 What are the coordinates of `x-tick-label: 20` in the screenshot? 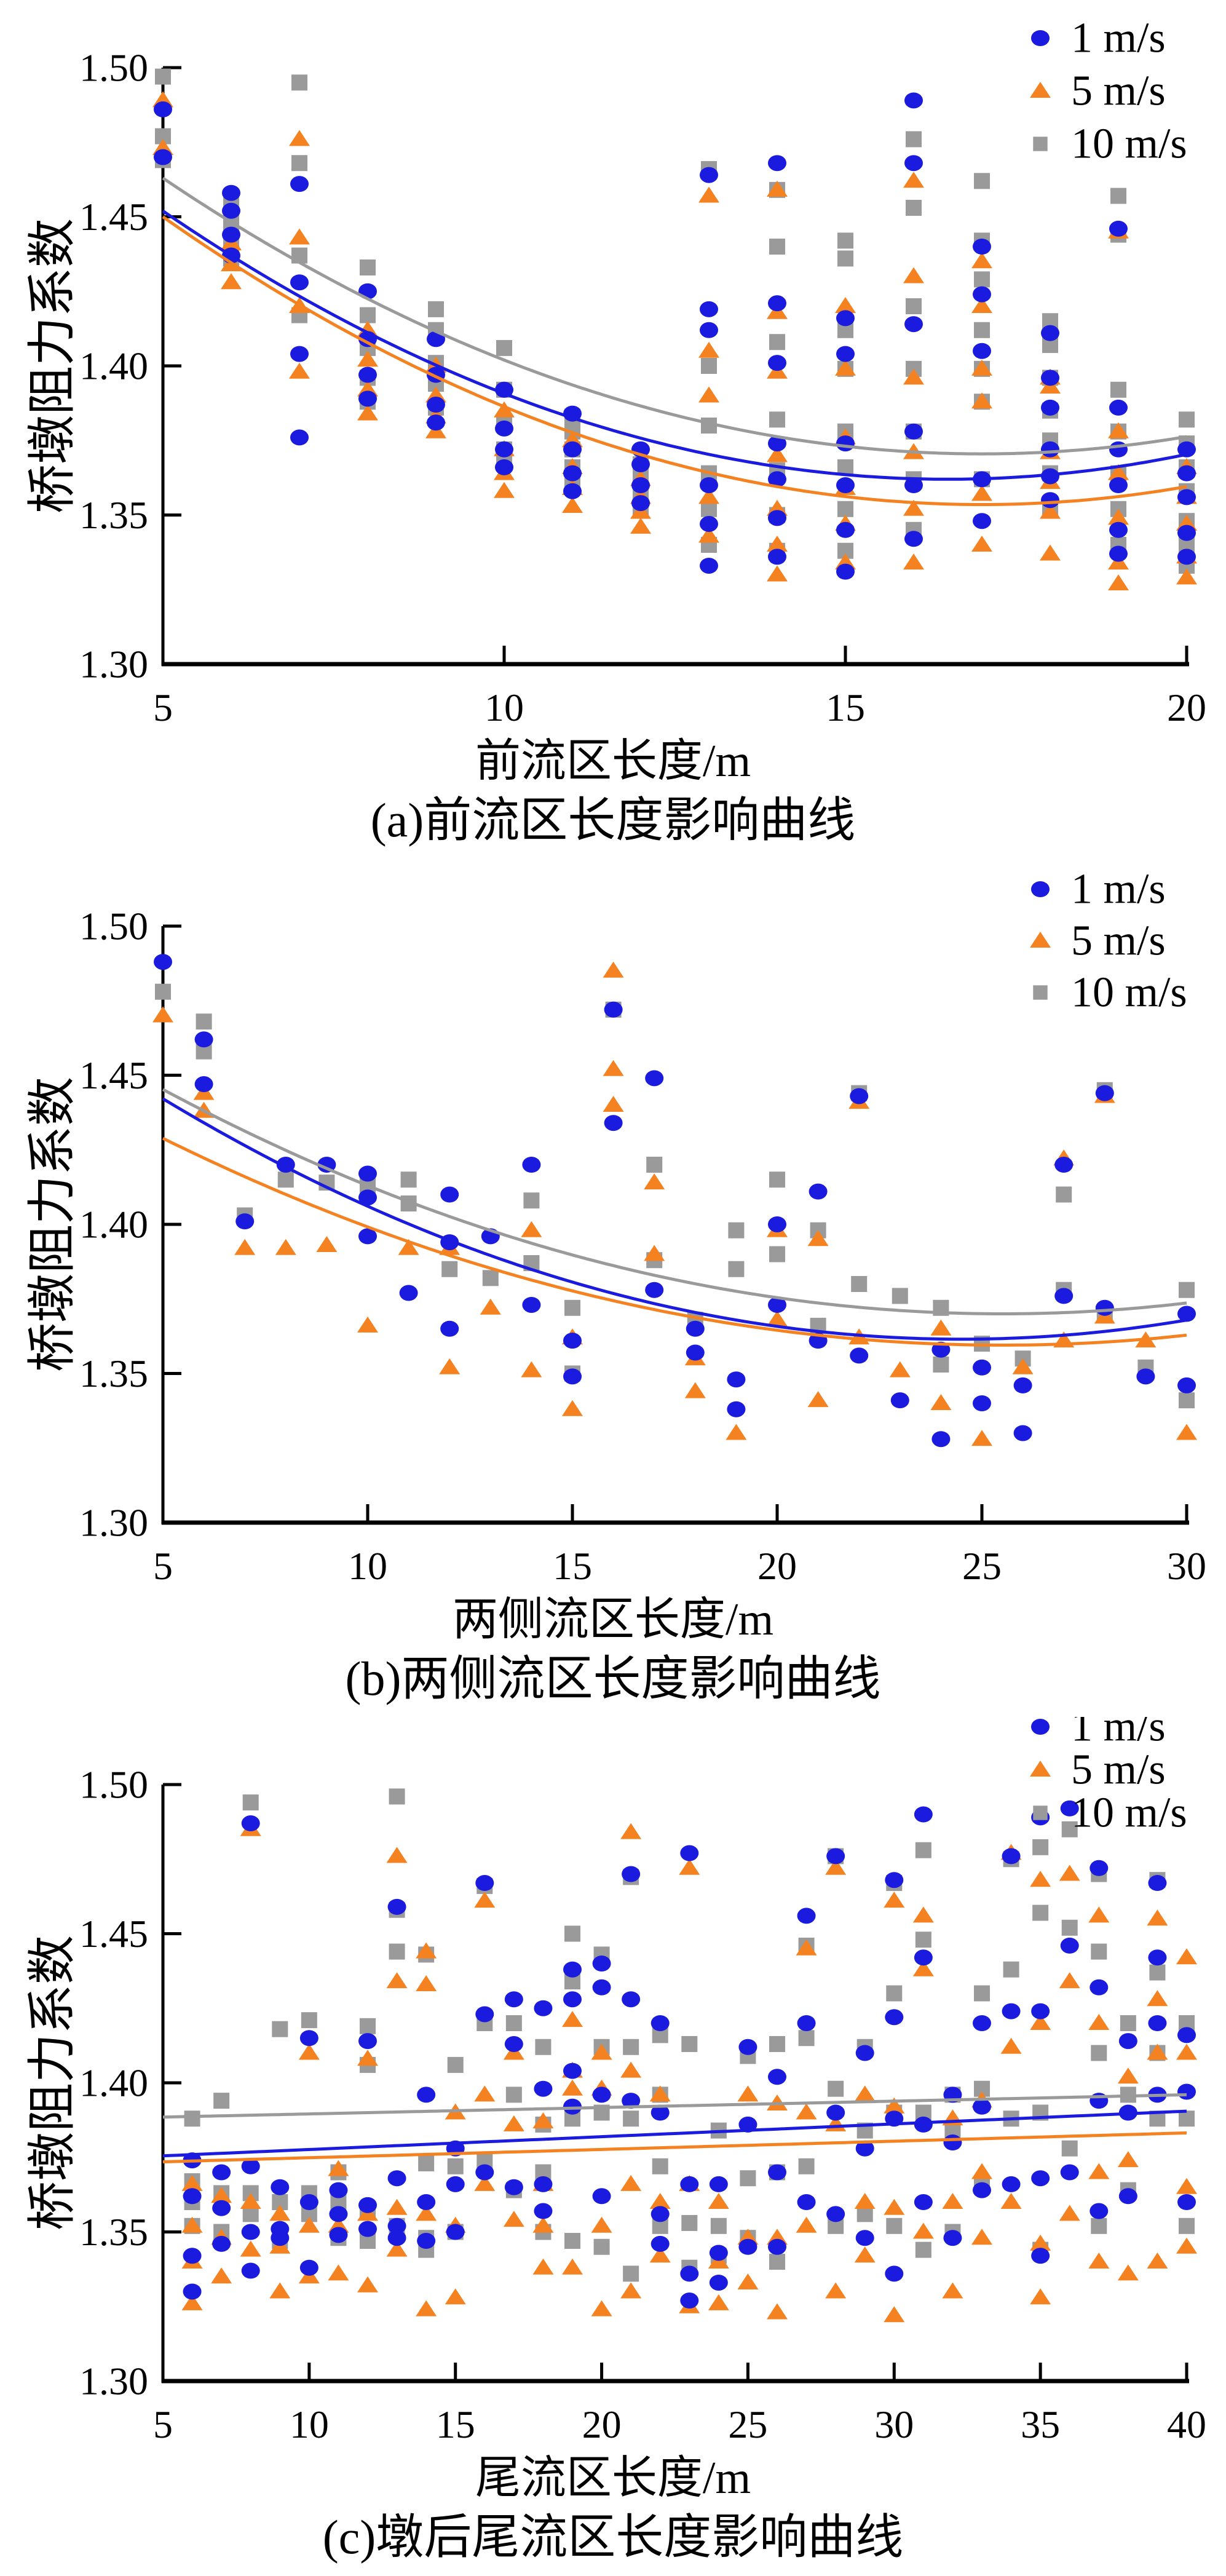 It's located at (602, 2424).